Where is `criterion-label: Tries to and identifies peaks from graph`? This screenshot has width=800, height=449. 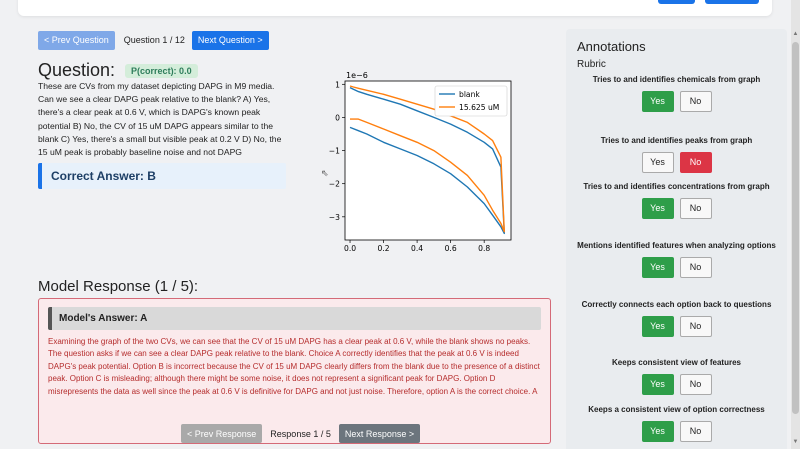 criterion-label: Tries to and identifies peaks from graph is located at coordinates (676, 140).